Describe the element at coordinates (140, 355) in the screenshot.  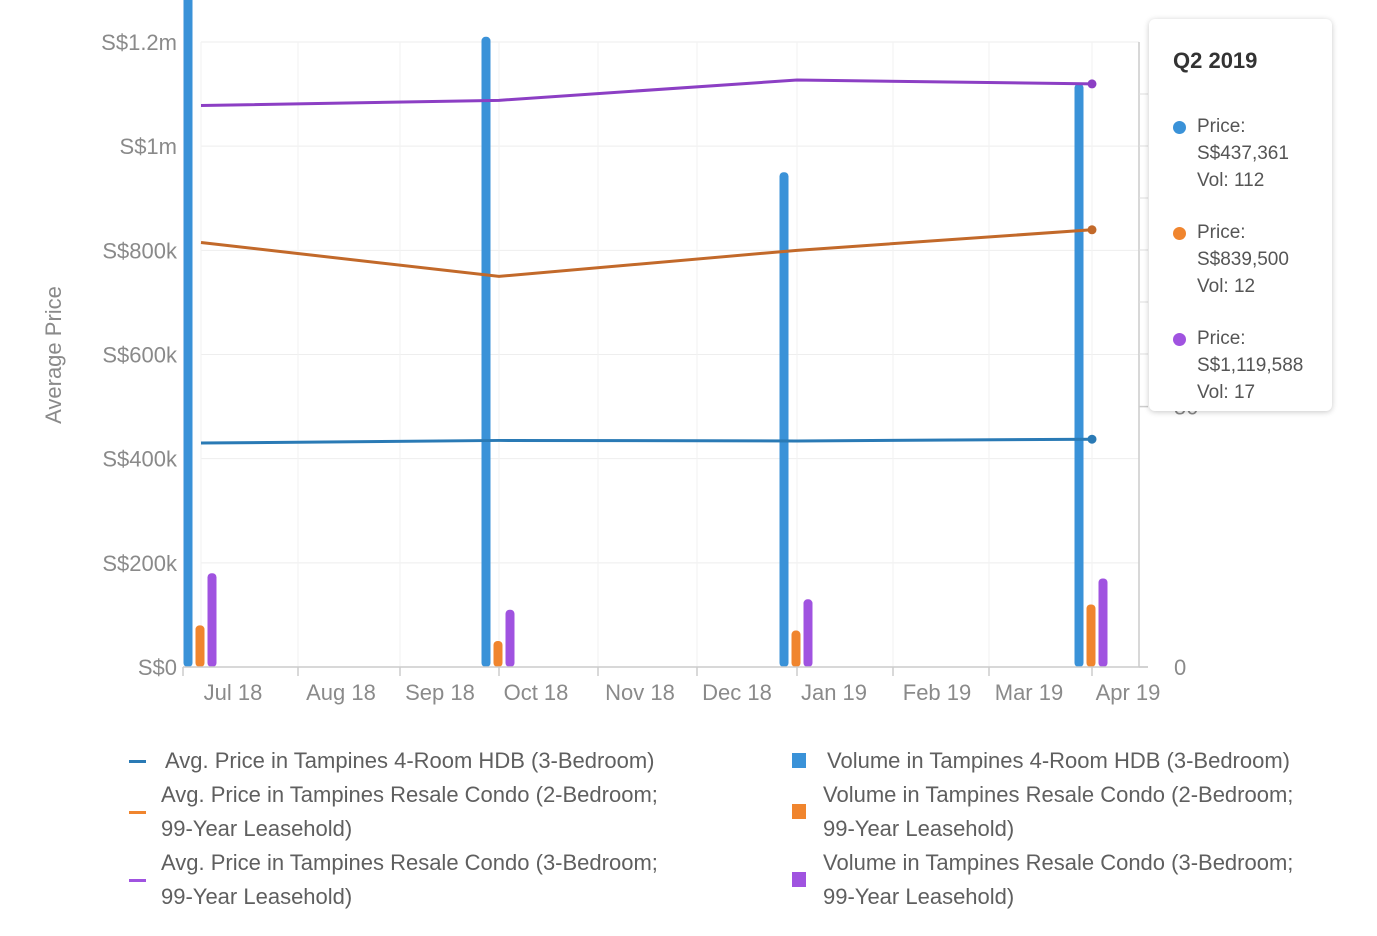
I see `y-tick-label: S$600k` at that location.